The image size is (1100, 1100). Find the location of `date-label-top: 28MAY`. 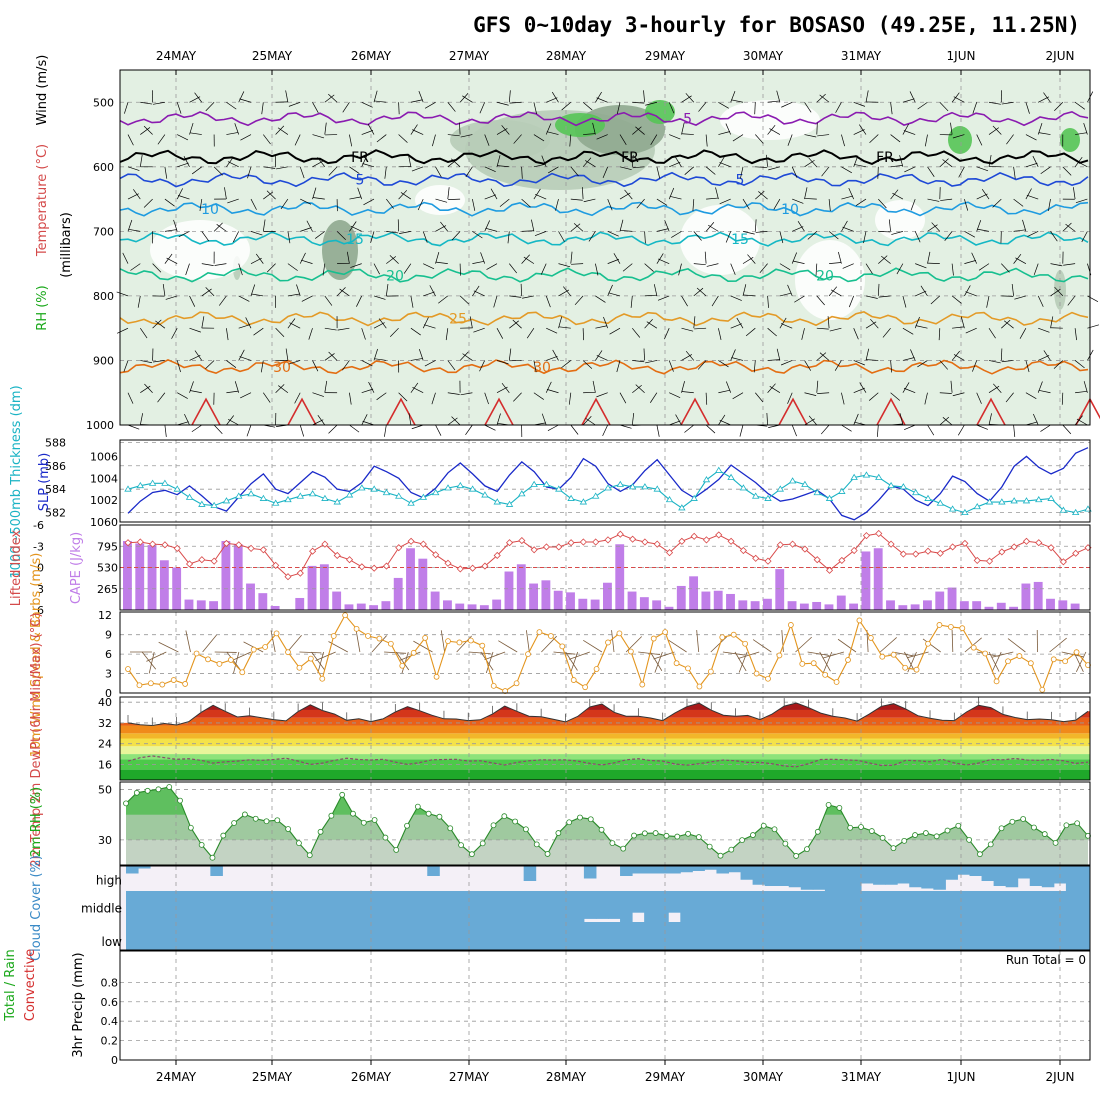

date-label-top: 28MAY is located at coordinates (566, 56).